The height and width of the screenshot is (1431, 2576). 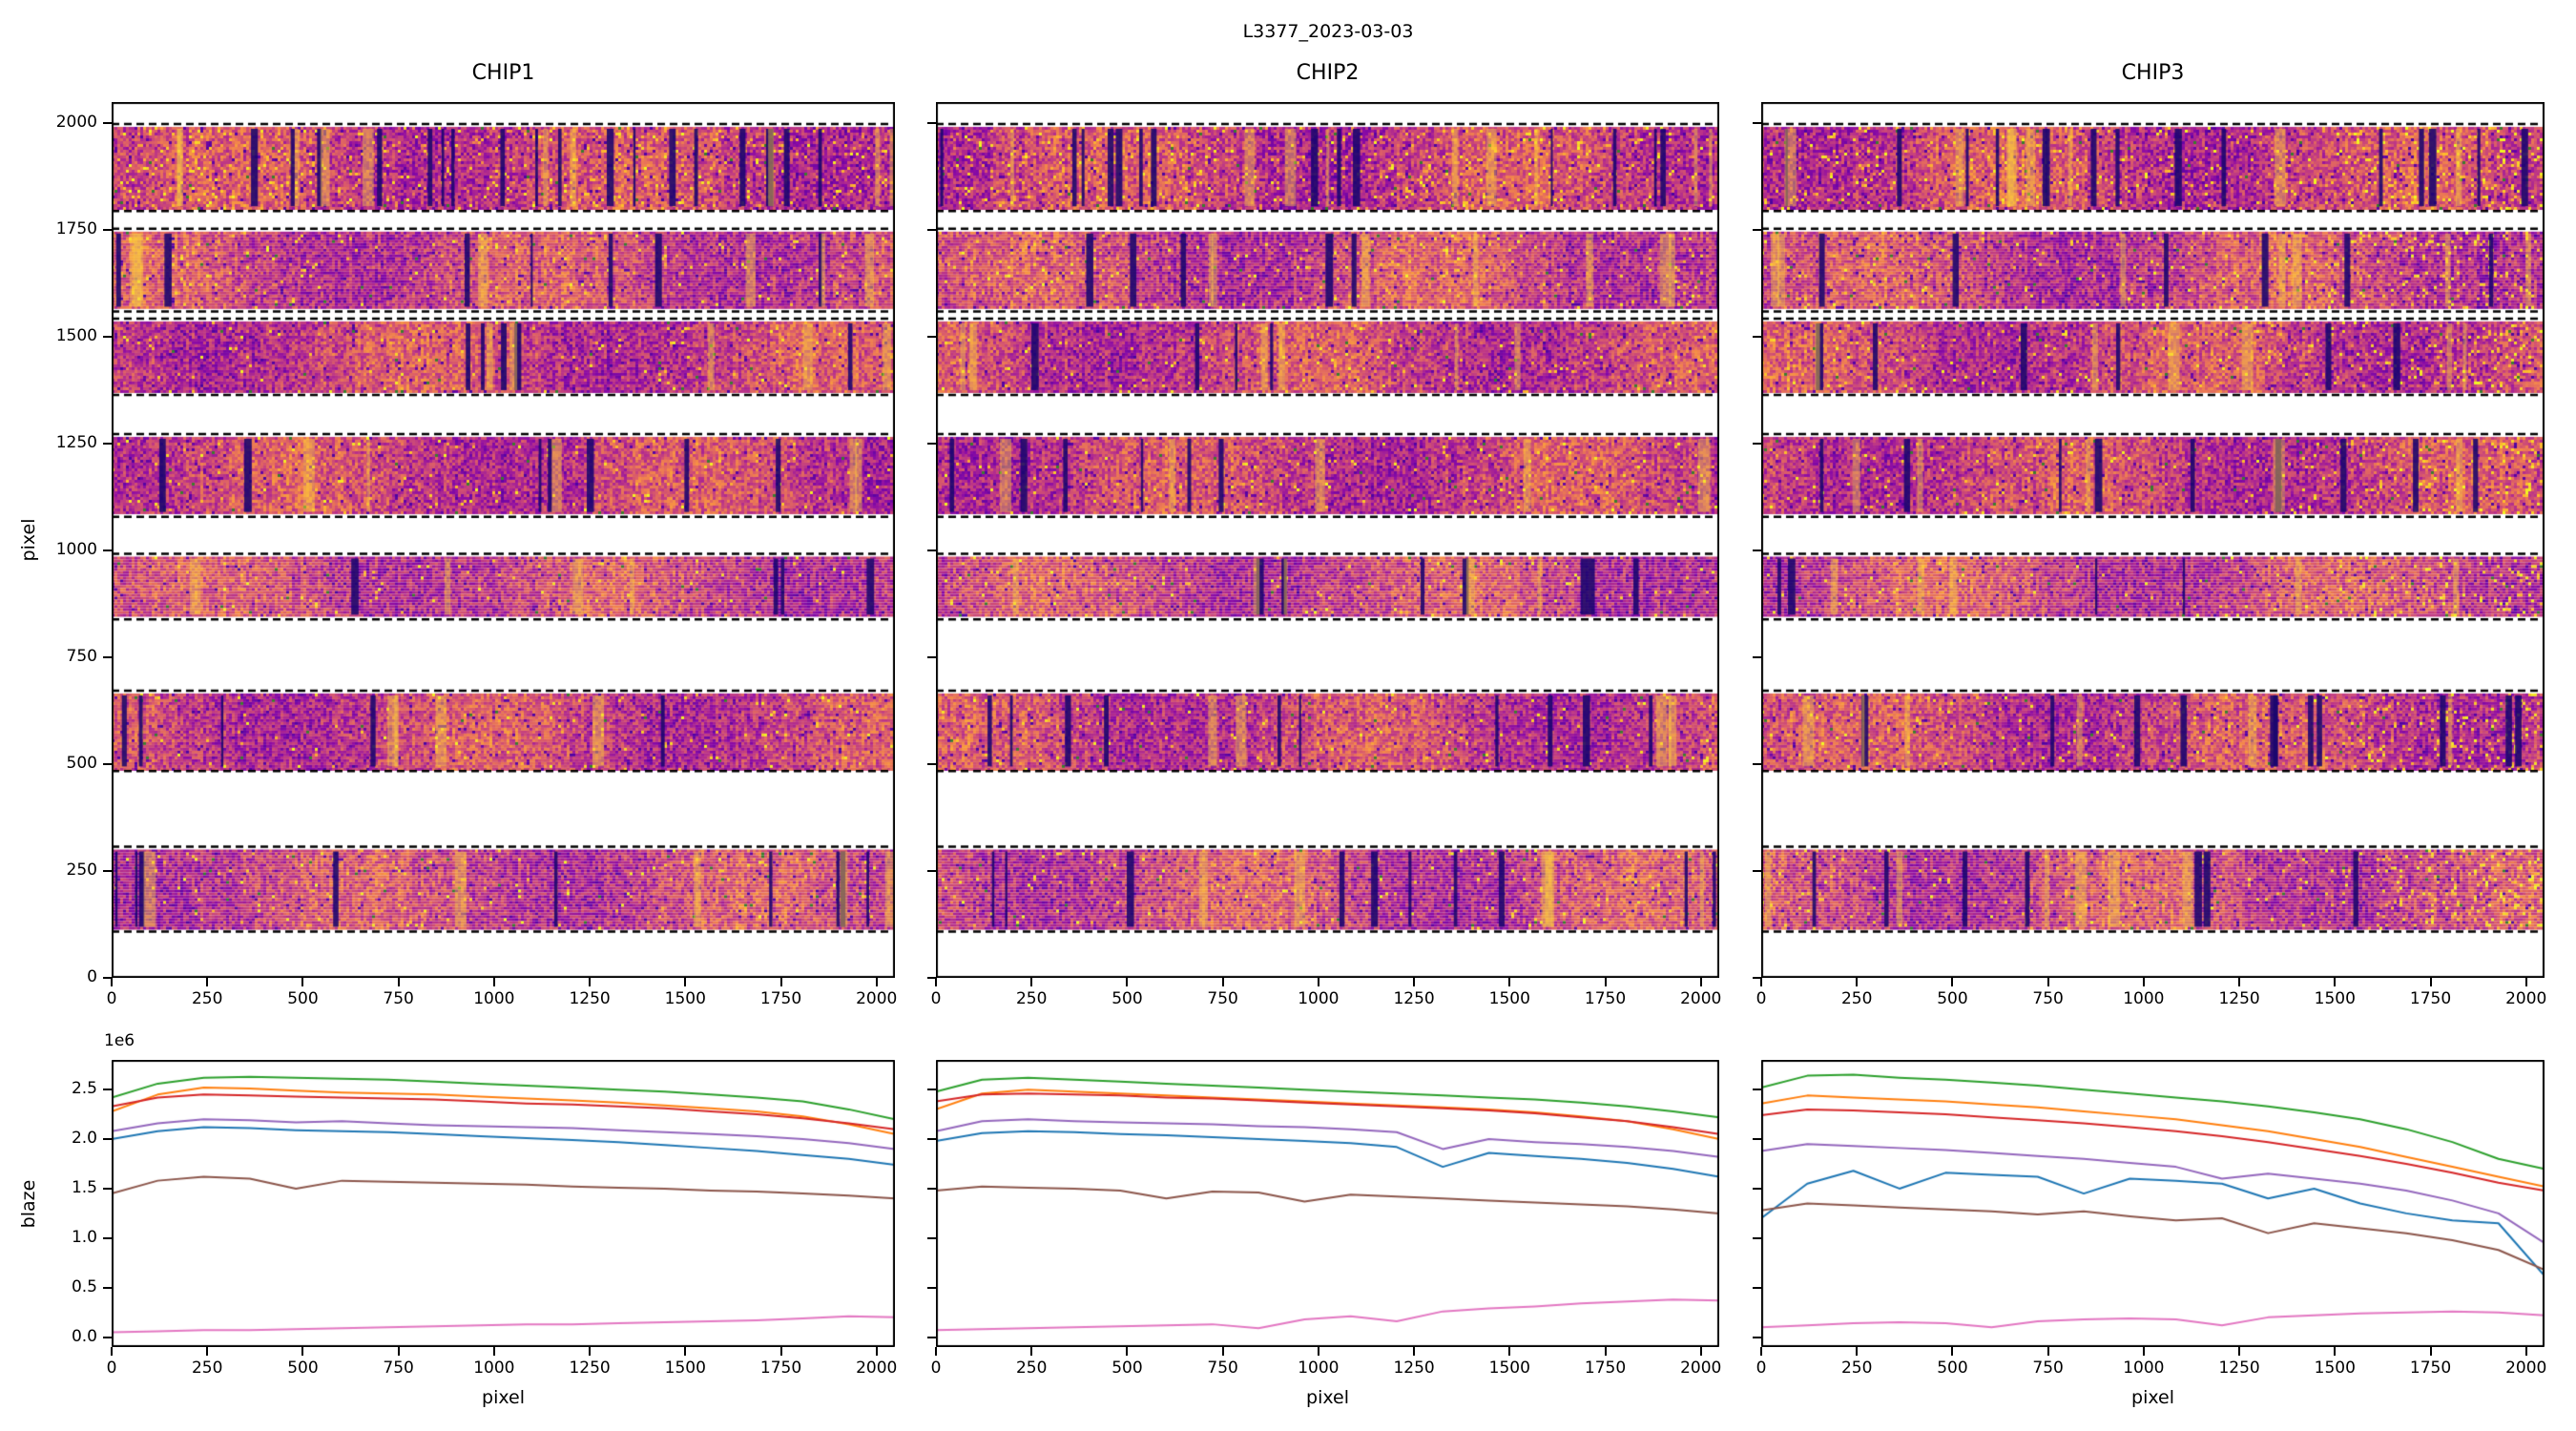 I want to click on y-tick-label: 1250, so click(x=76, y=442).